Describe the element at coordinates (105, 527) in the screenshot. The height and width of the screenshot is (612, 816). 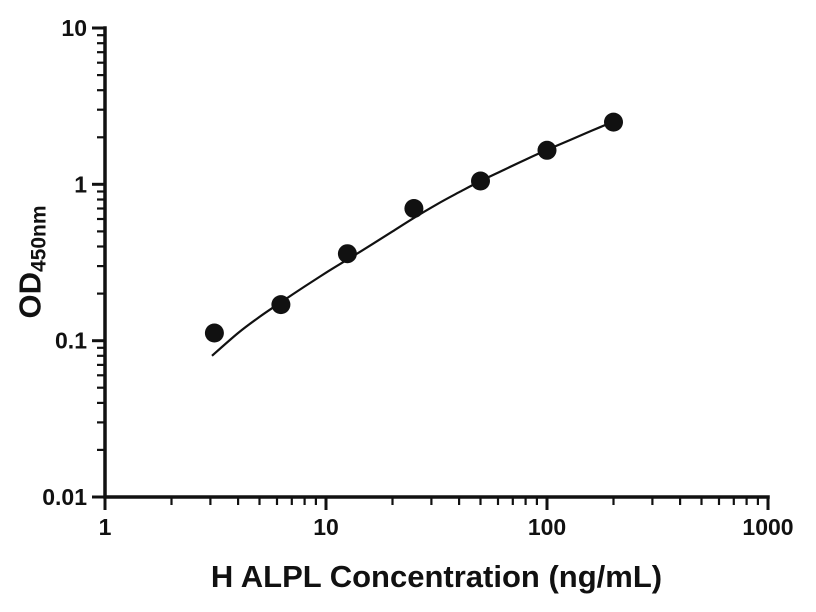
I see `x-tick-label: 1` at that location.